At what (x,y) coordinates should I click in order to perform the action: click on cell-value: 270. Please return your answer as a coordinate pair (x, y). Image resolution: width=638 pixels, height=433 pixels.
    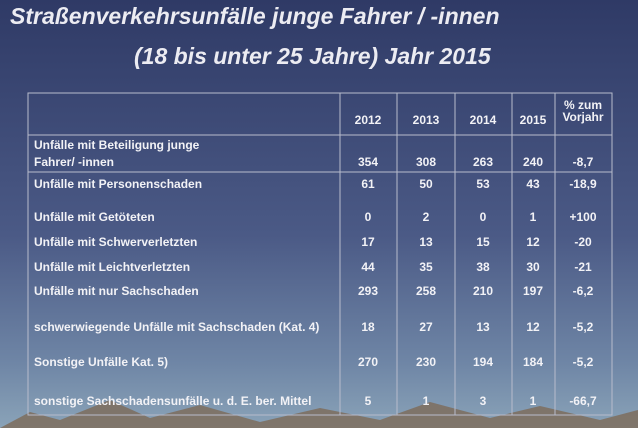
    Looking at the image, I should click on (368, 362).